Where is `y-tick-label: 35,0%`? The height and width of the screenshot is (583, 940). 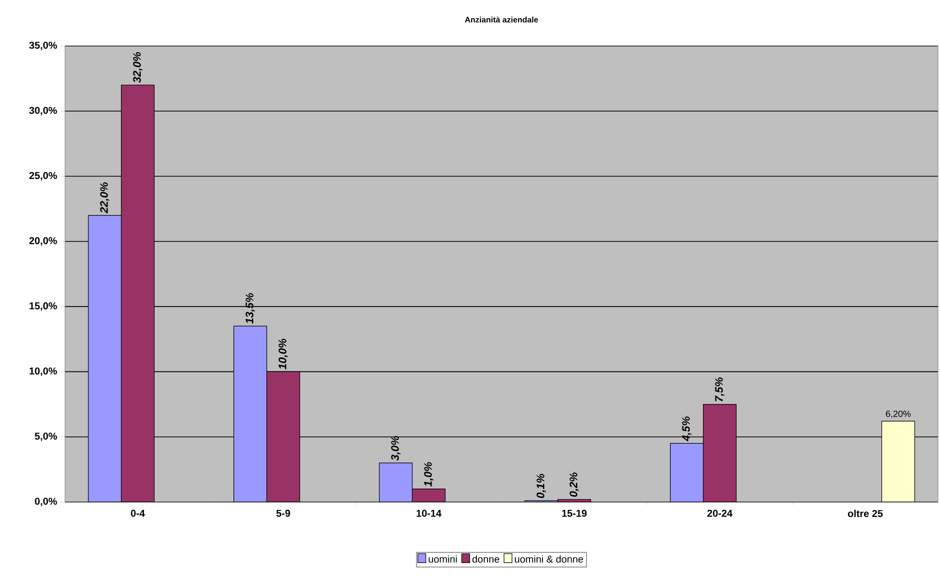
y-tick-label: 35,0% is located at coordinates (43, 46).